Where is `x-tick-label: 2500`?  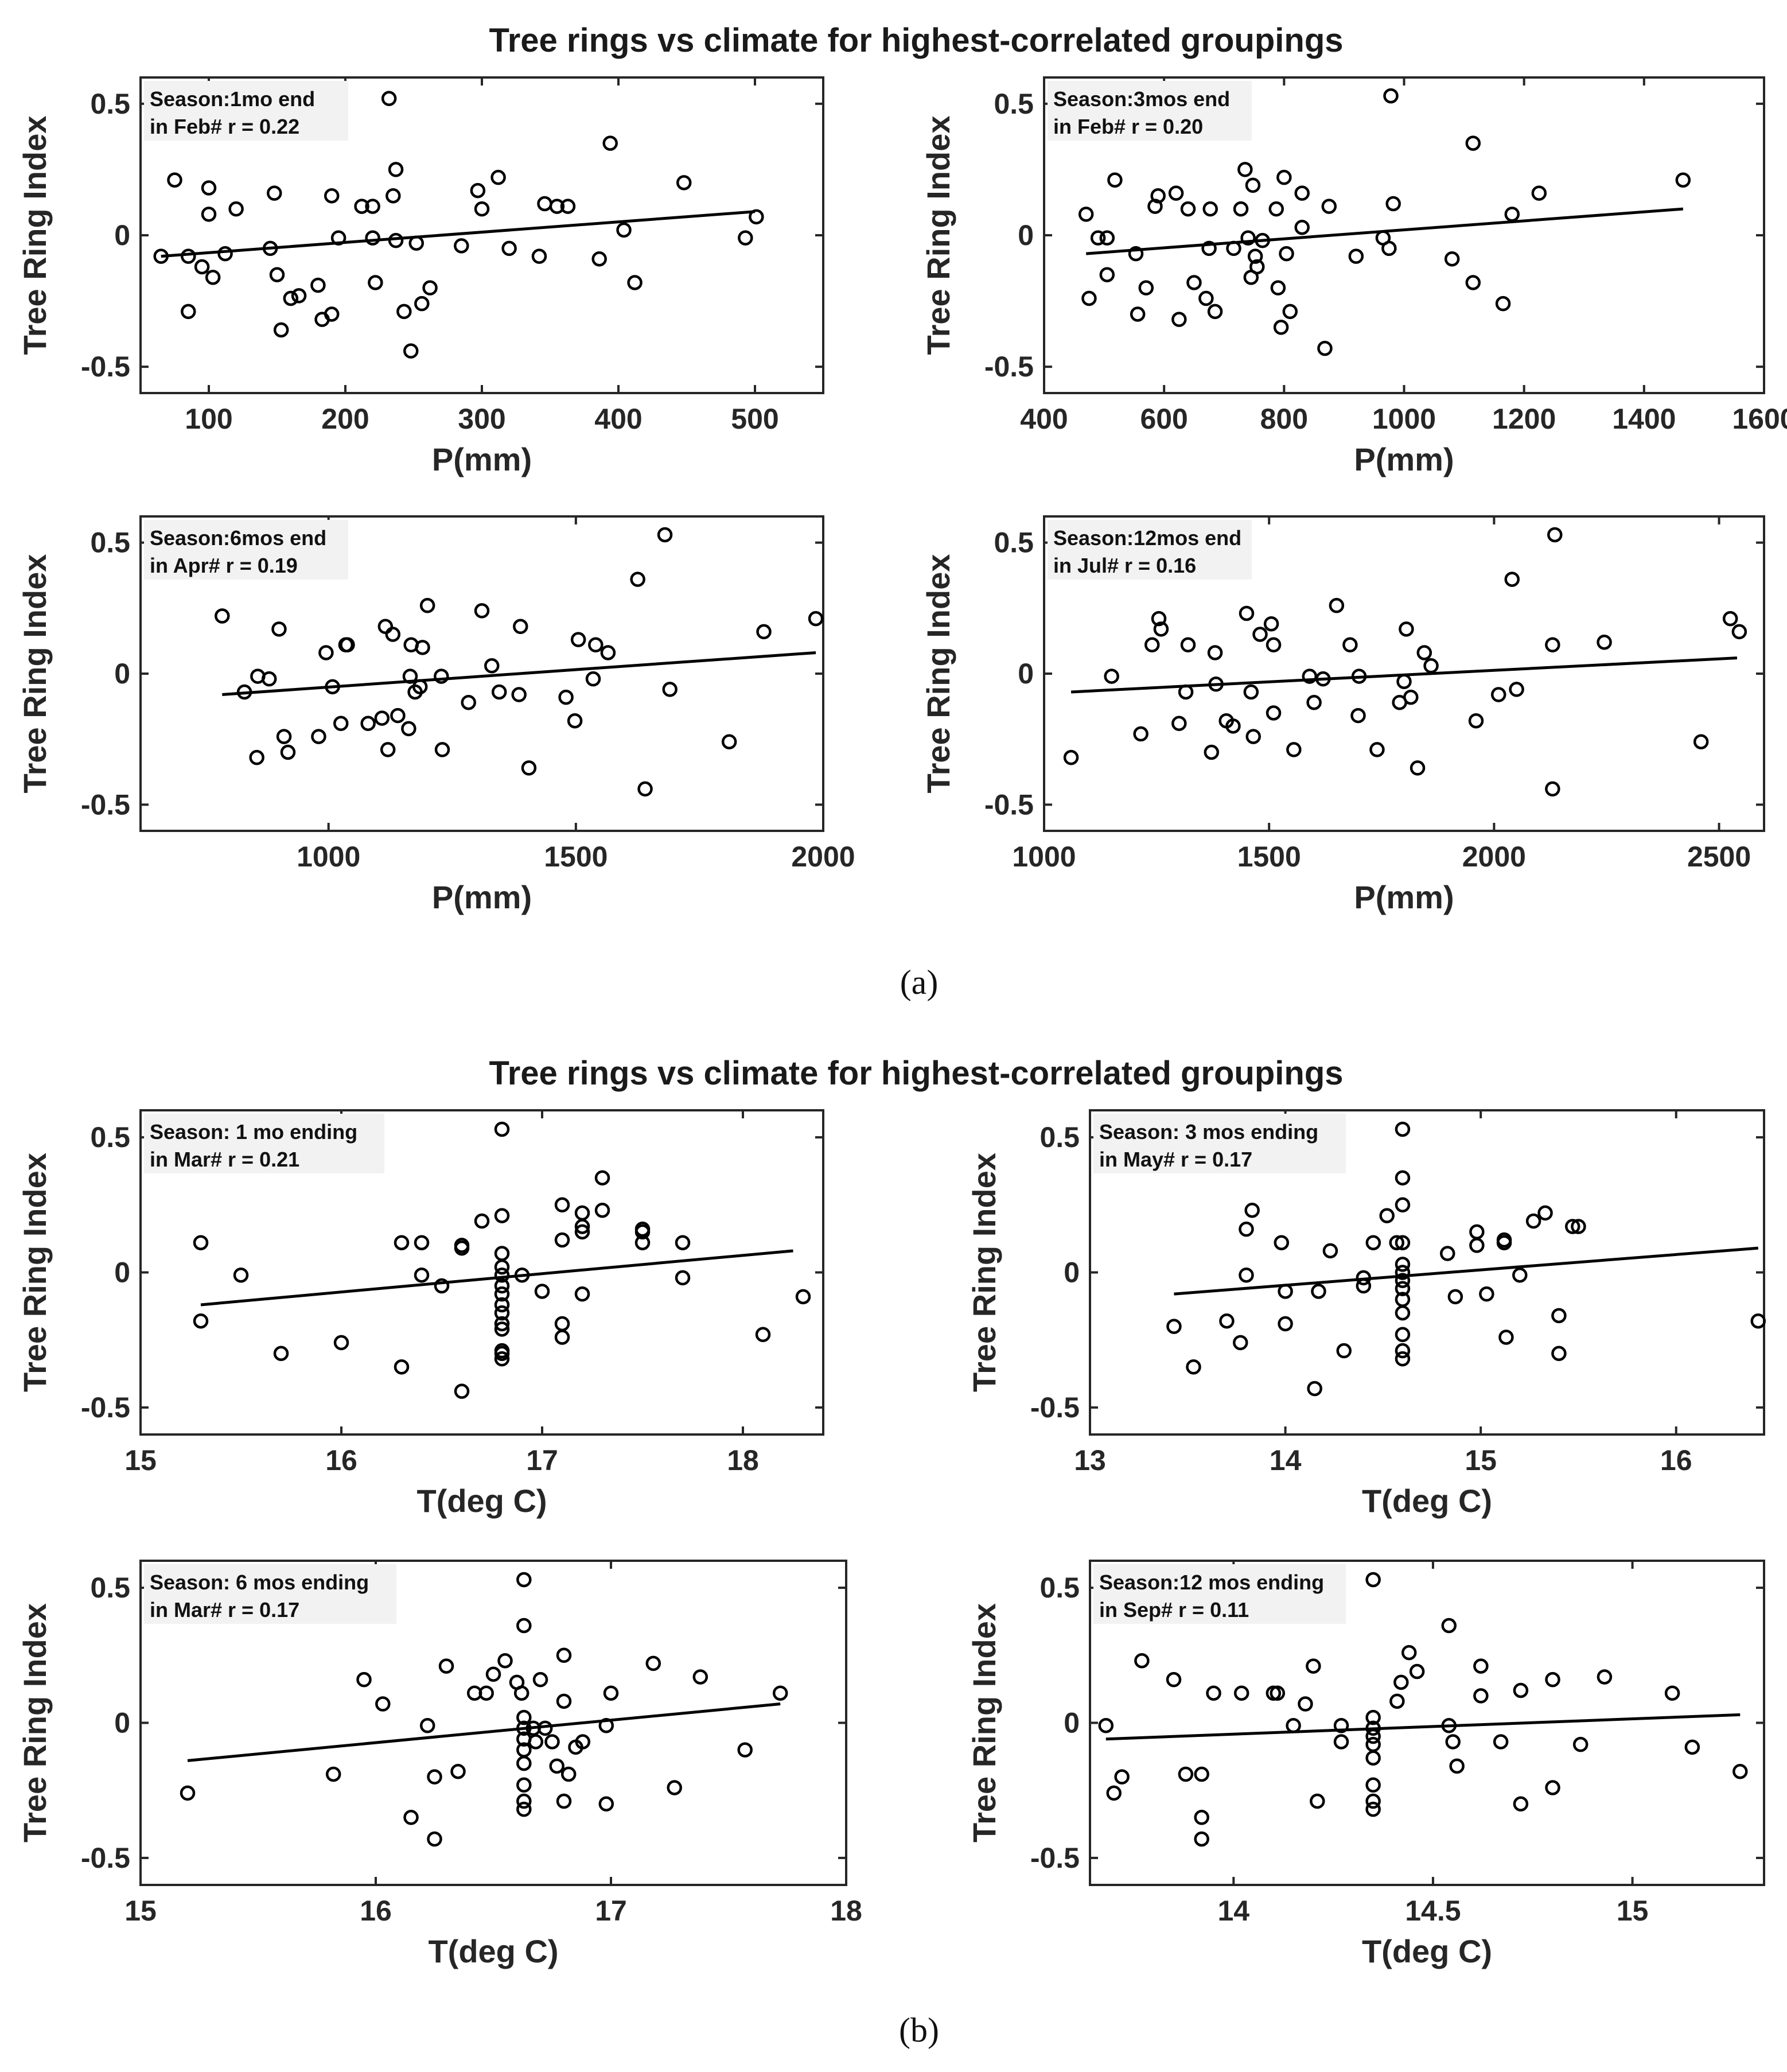 x-tick-label: 2500 is located at coordinates (1719, 857).